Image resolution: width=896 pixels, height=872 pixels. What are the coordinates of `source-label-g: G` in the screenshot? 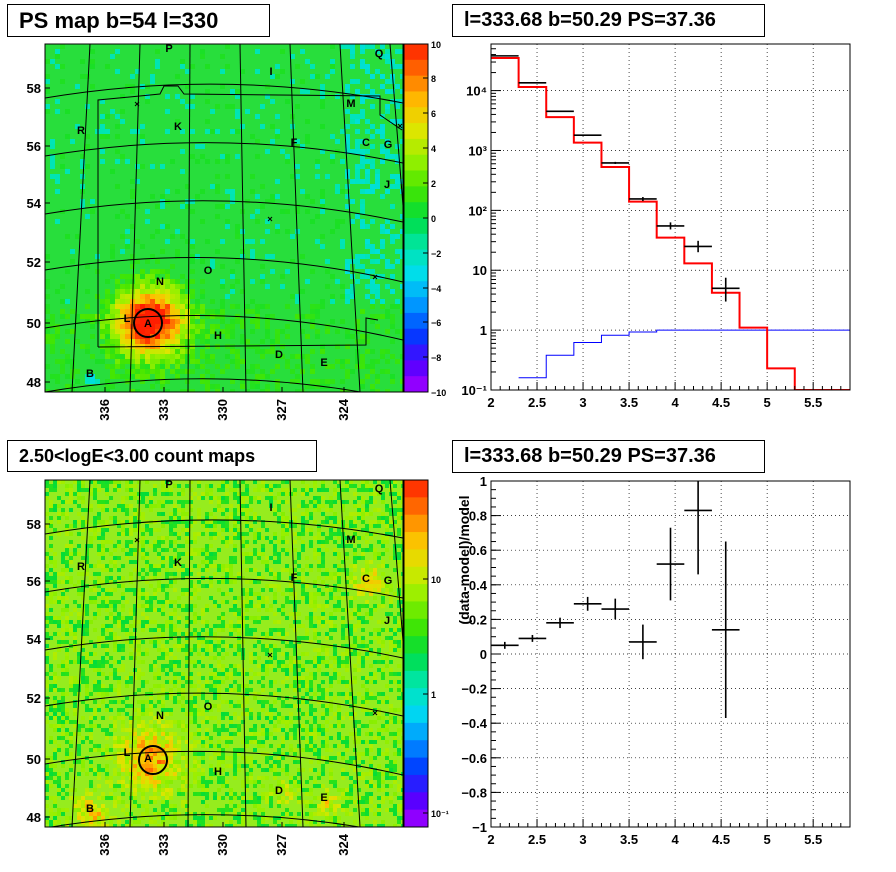 It's located at (388, 145).